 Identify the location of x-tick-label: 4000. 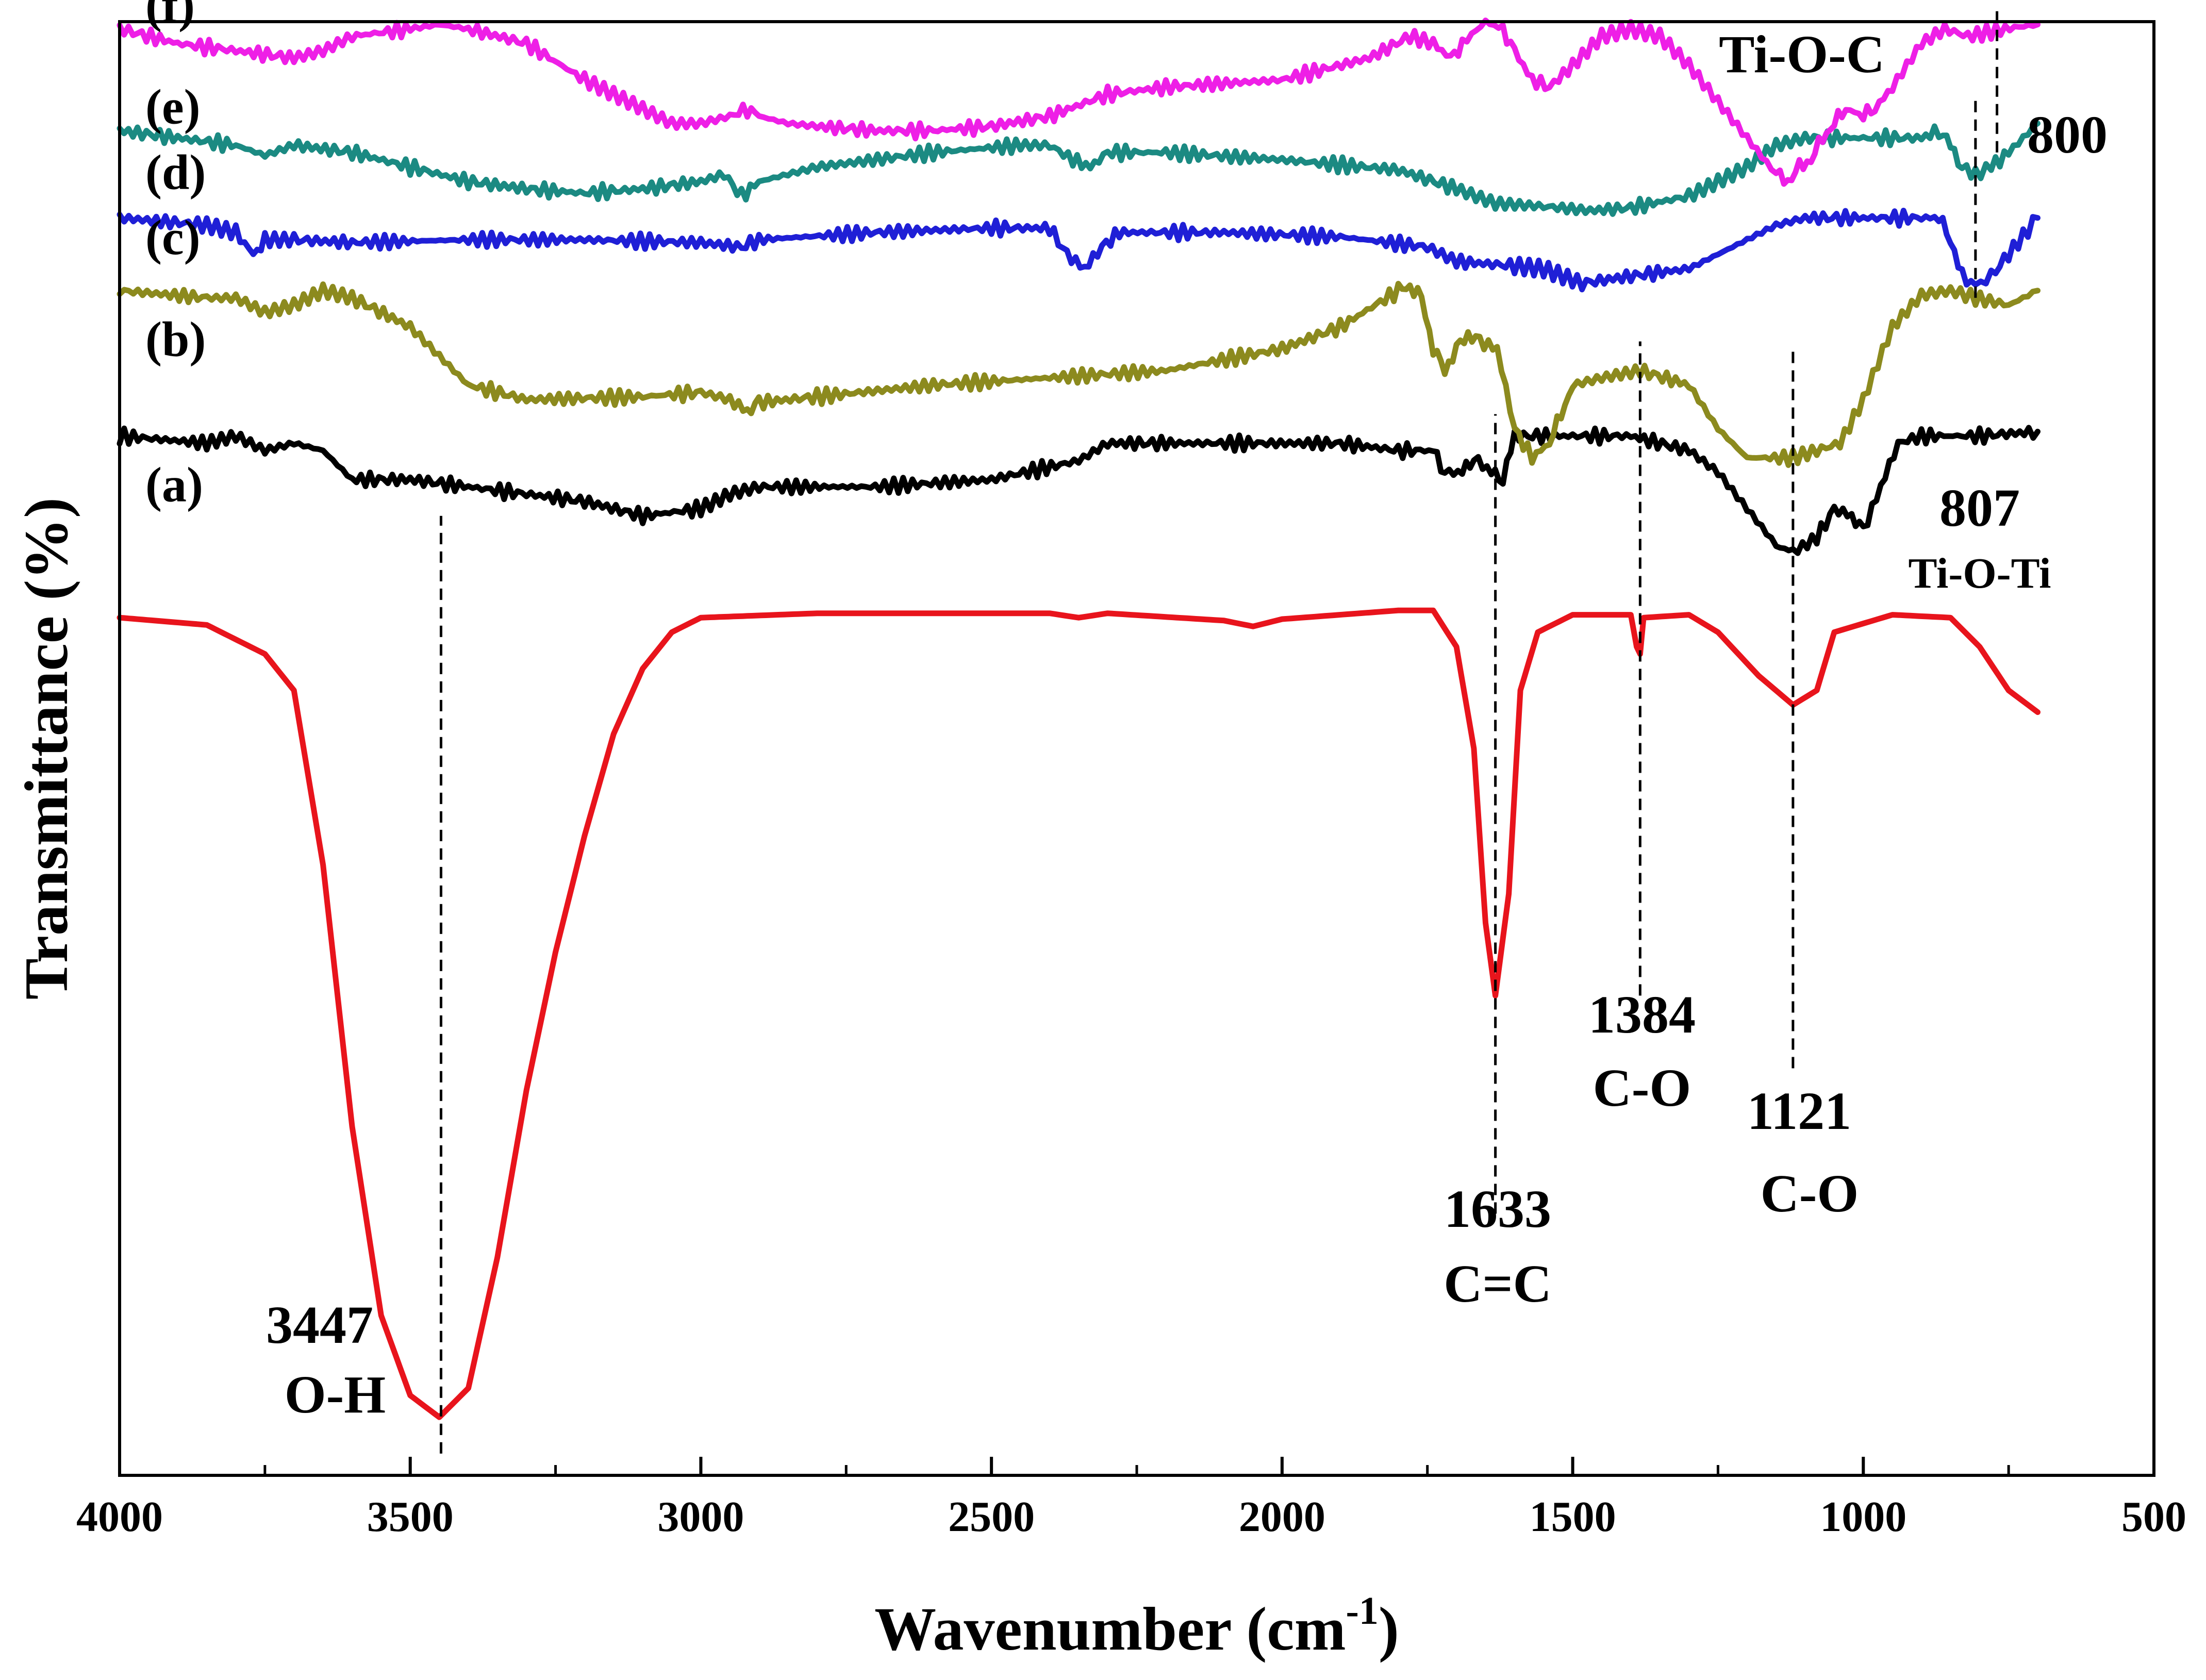
(119, 1517).